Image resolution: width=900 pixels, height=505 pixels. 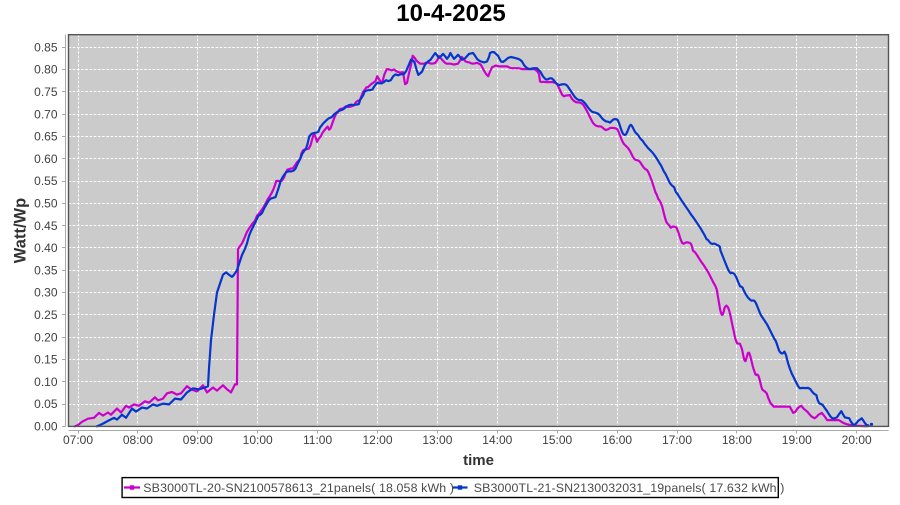 I want to click on svg-text: 0.30, so click(x=46, y=293).